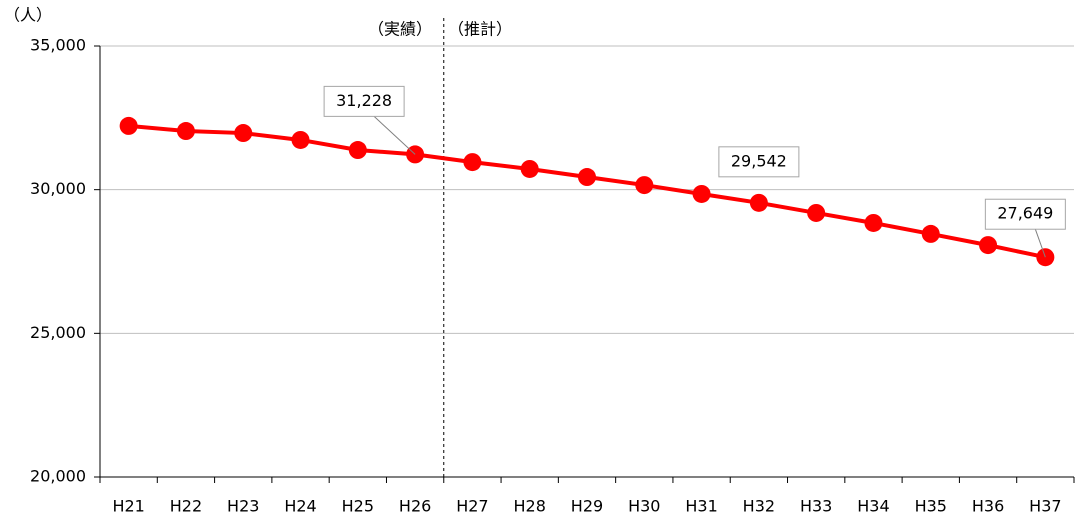  Describe the element at coordinates (816, 506) in the screenshot. I see `x-tick-label: H33` at that location.